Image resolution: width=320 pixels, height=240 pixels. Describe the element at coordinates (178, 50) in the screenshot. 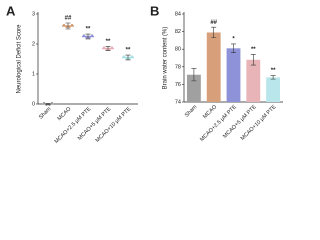

I see `y-tick-label: 80` at that location.